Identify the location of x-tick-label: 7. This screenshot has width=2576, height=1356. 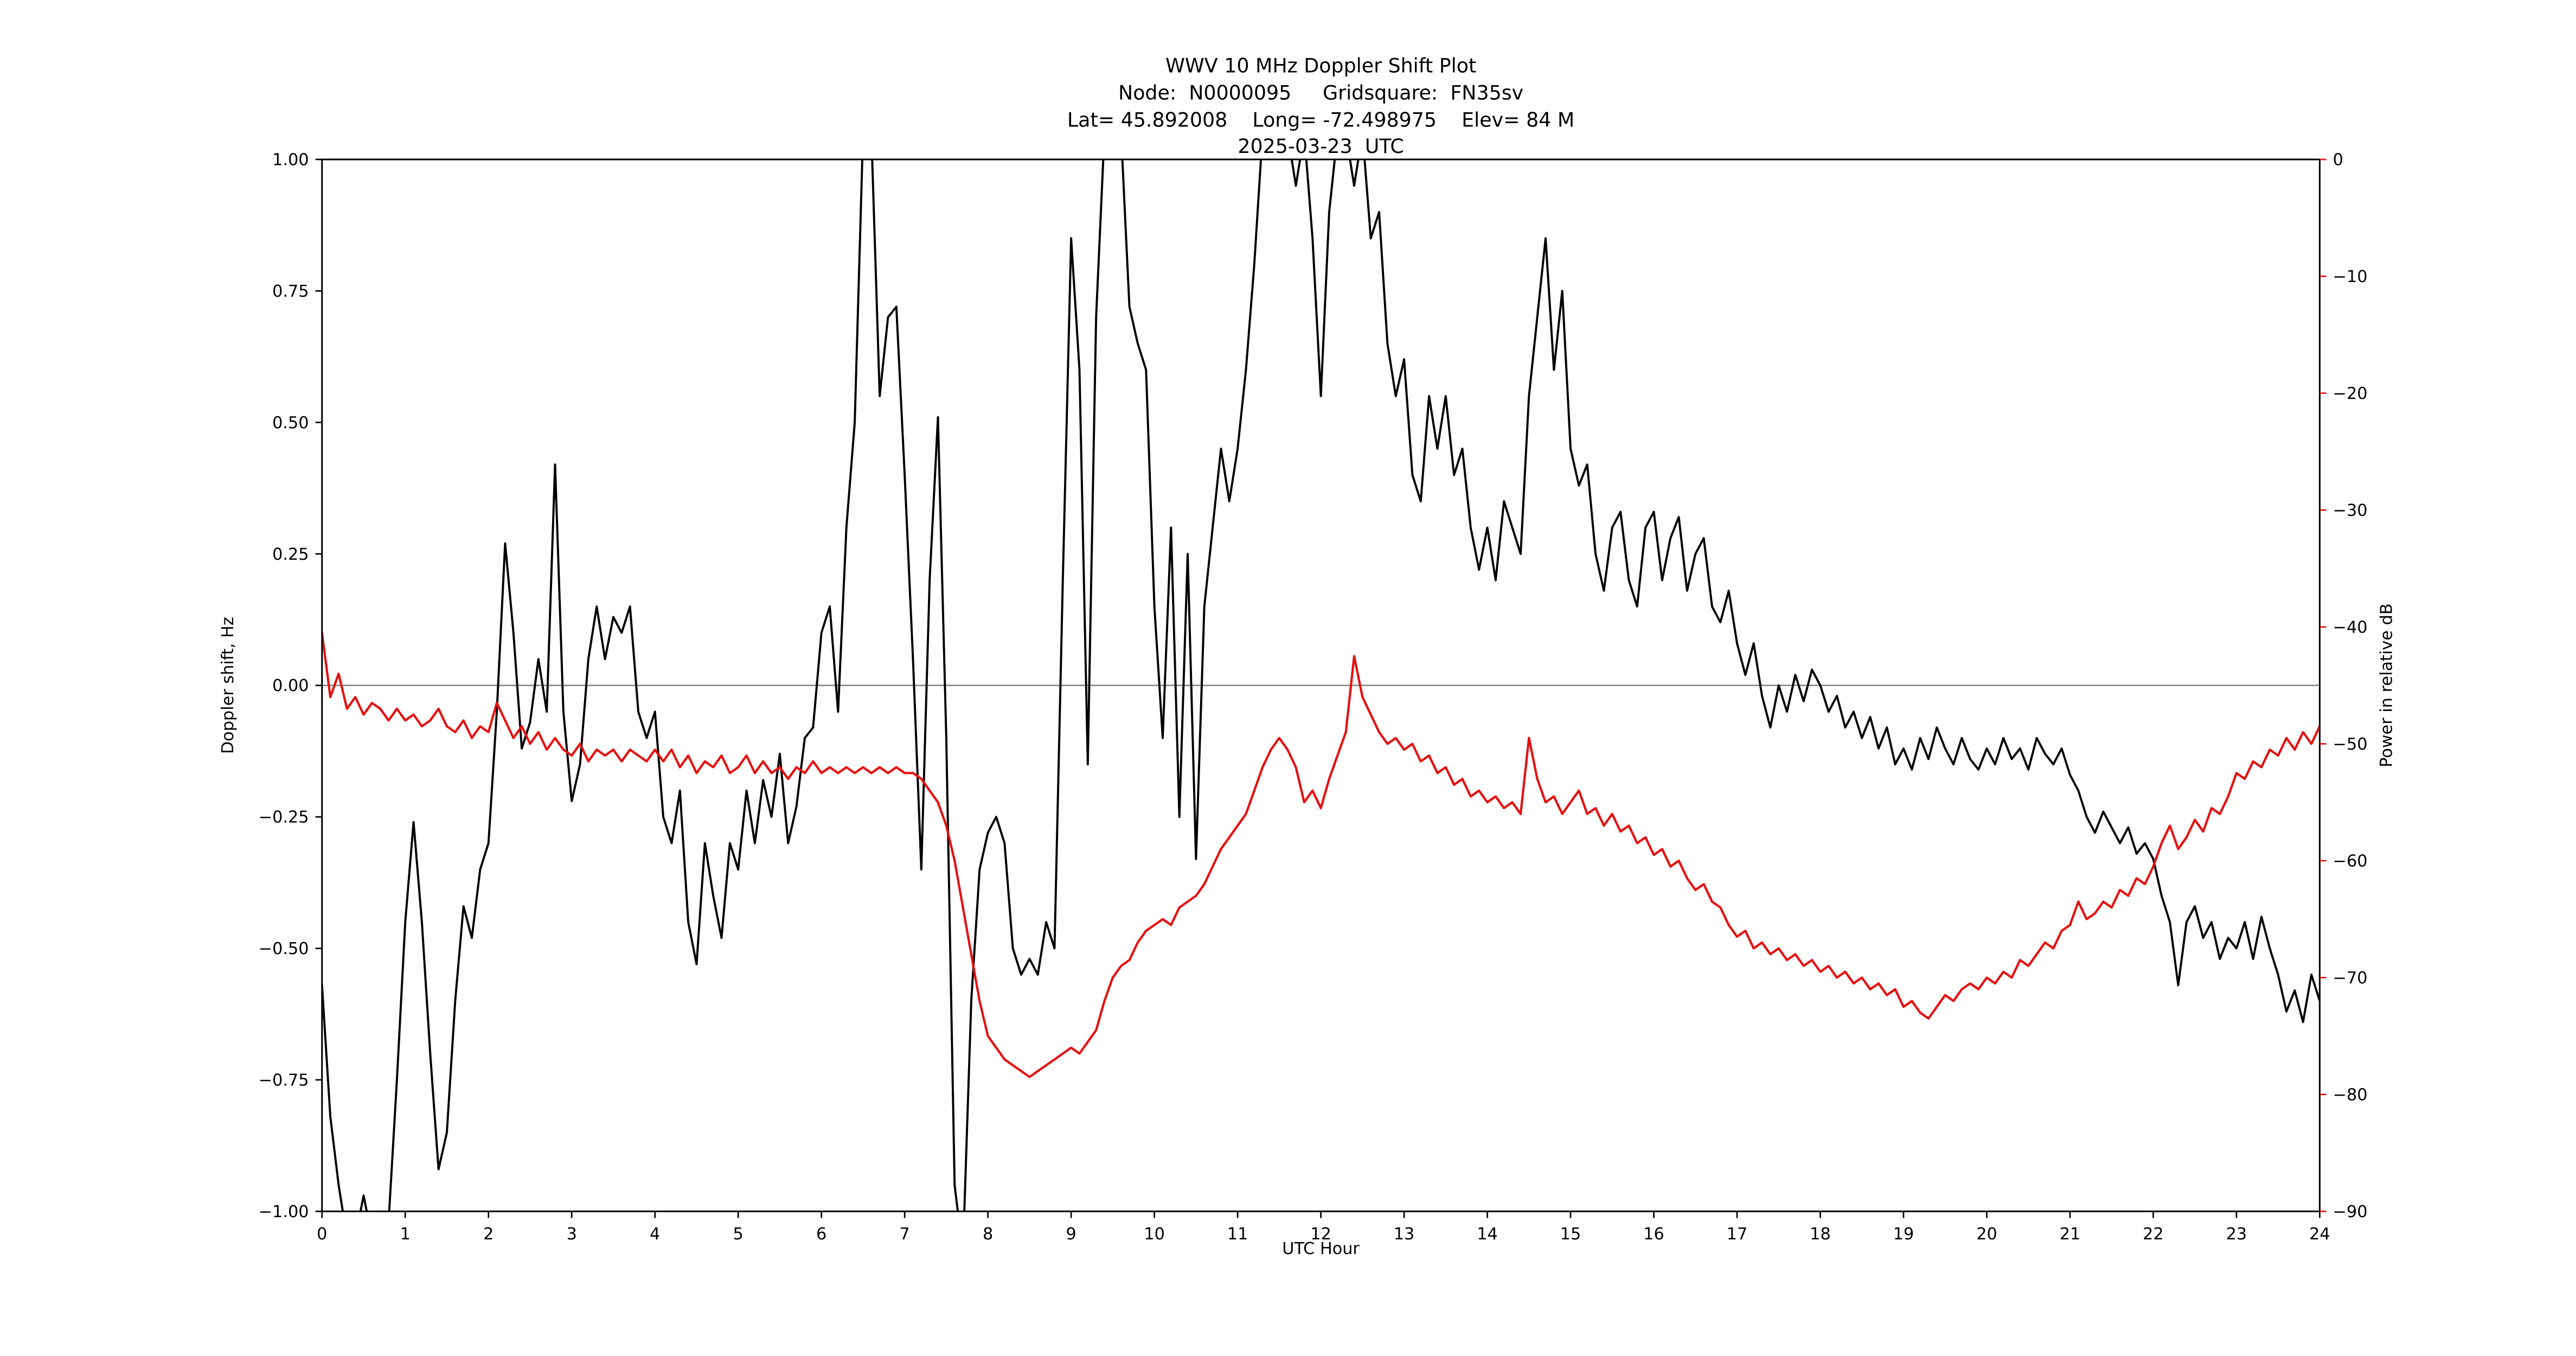
(905, 1234).